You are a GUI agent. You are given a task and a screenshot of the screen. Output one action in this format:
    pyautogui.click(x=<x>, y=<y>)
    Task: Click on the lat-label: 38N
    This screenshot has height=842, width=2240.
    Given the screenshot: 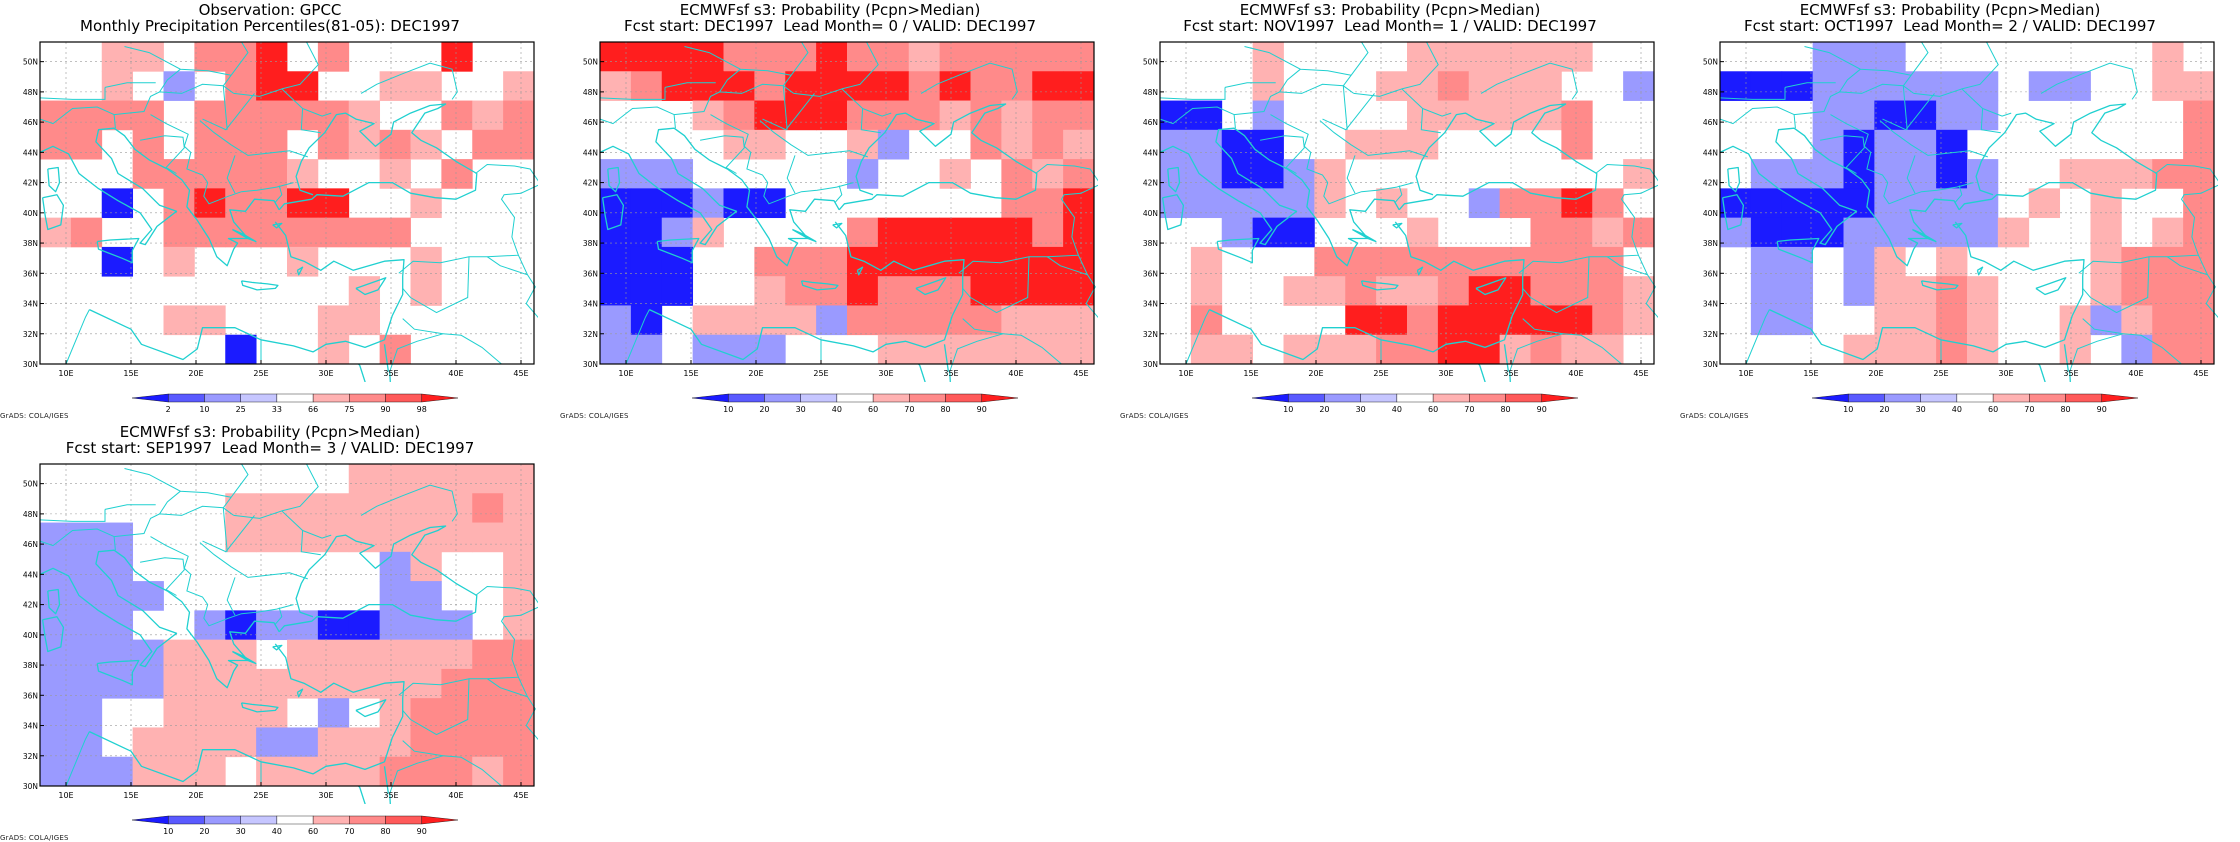 What is the action you would take?
    pyautogui.click(x=30, y=665)
    